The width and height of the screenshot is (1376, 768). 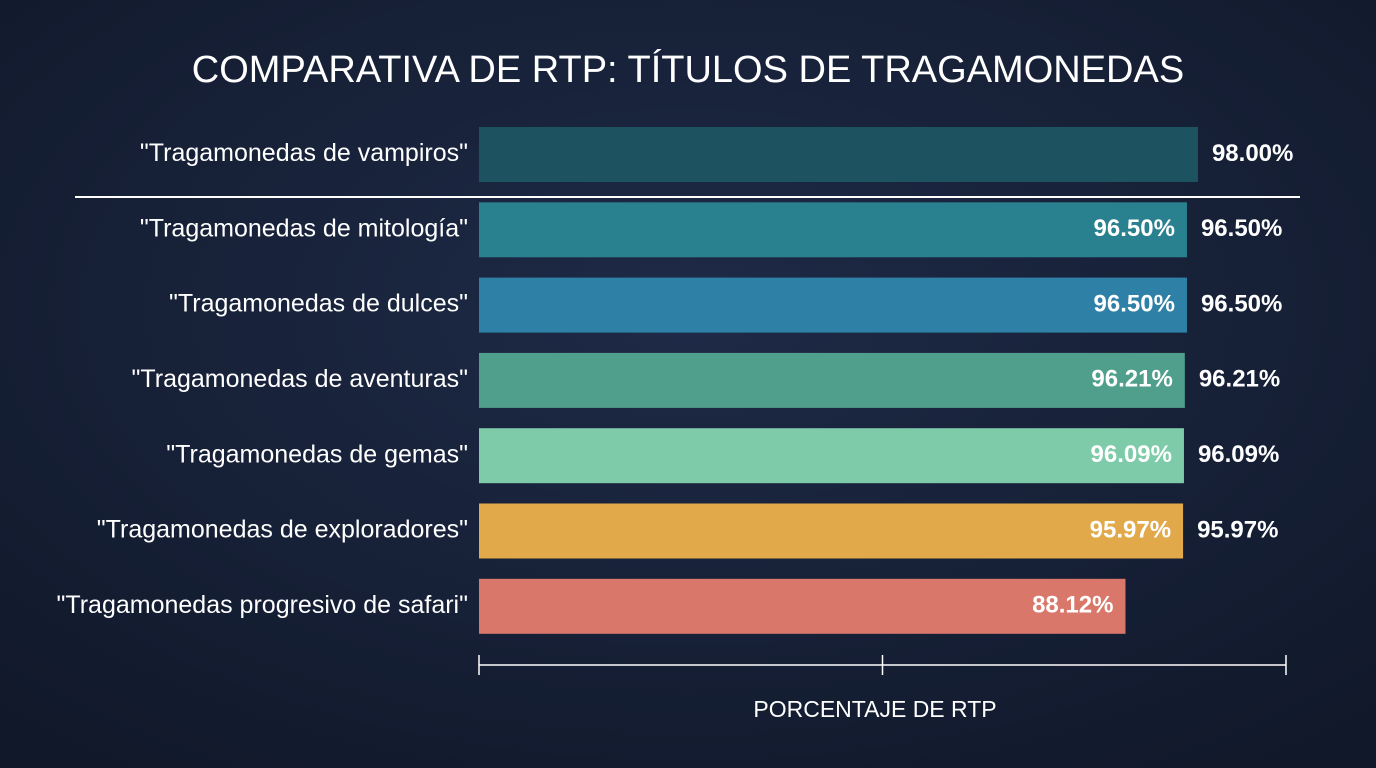 What do you see at coordinates (300, 379) in the screenshot?
I see `category-label: "Tragamonedas de aventuras"` at bounding box center [300, 379].